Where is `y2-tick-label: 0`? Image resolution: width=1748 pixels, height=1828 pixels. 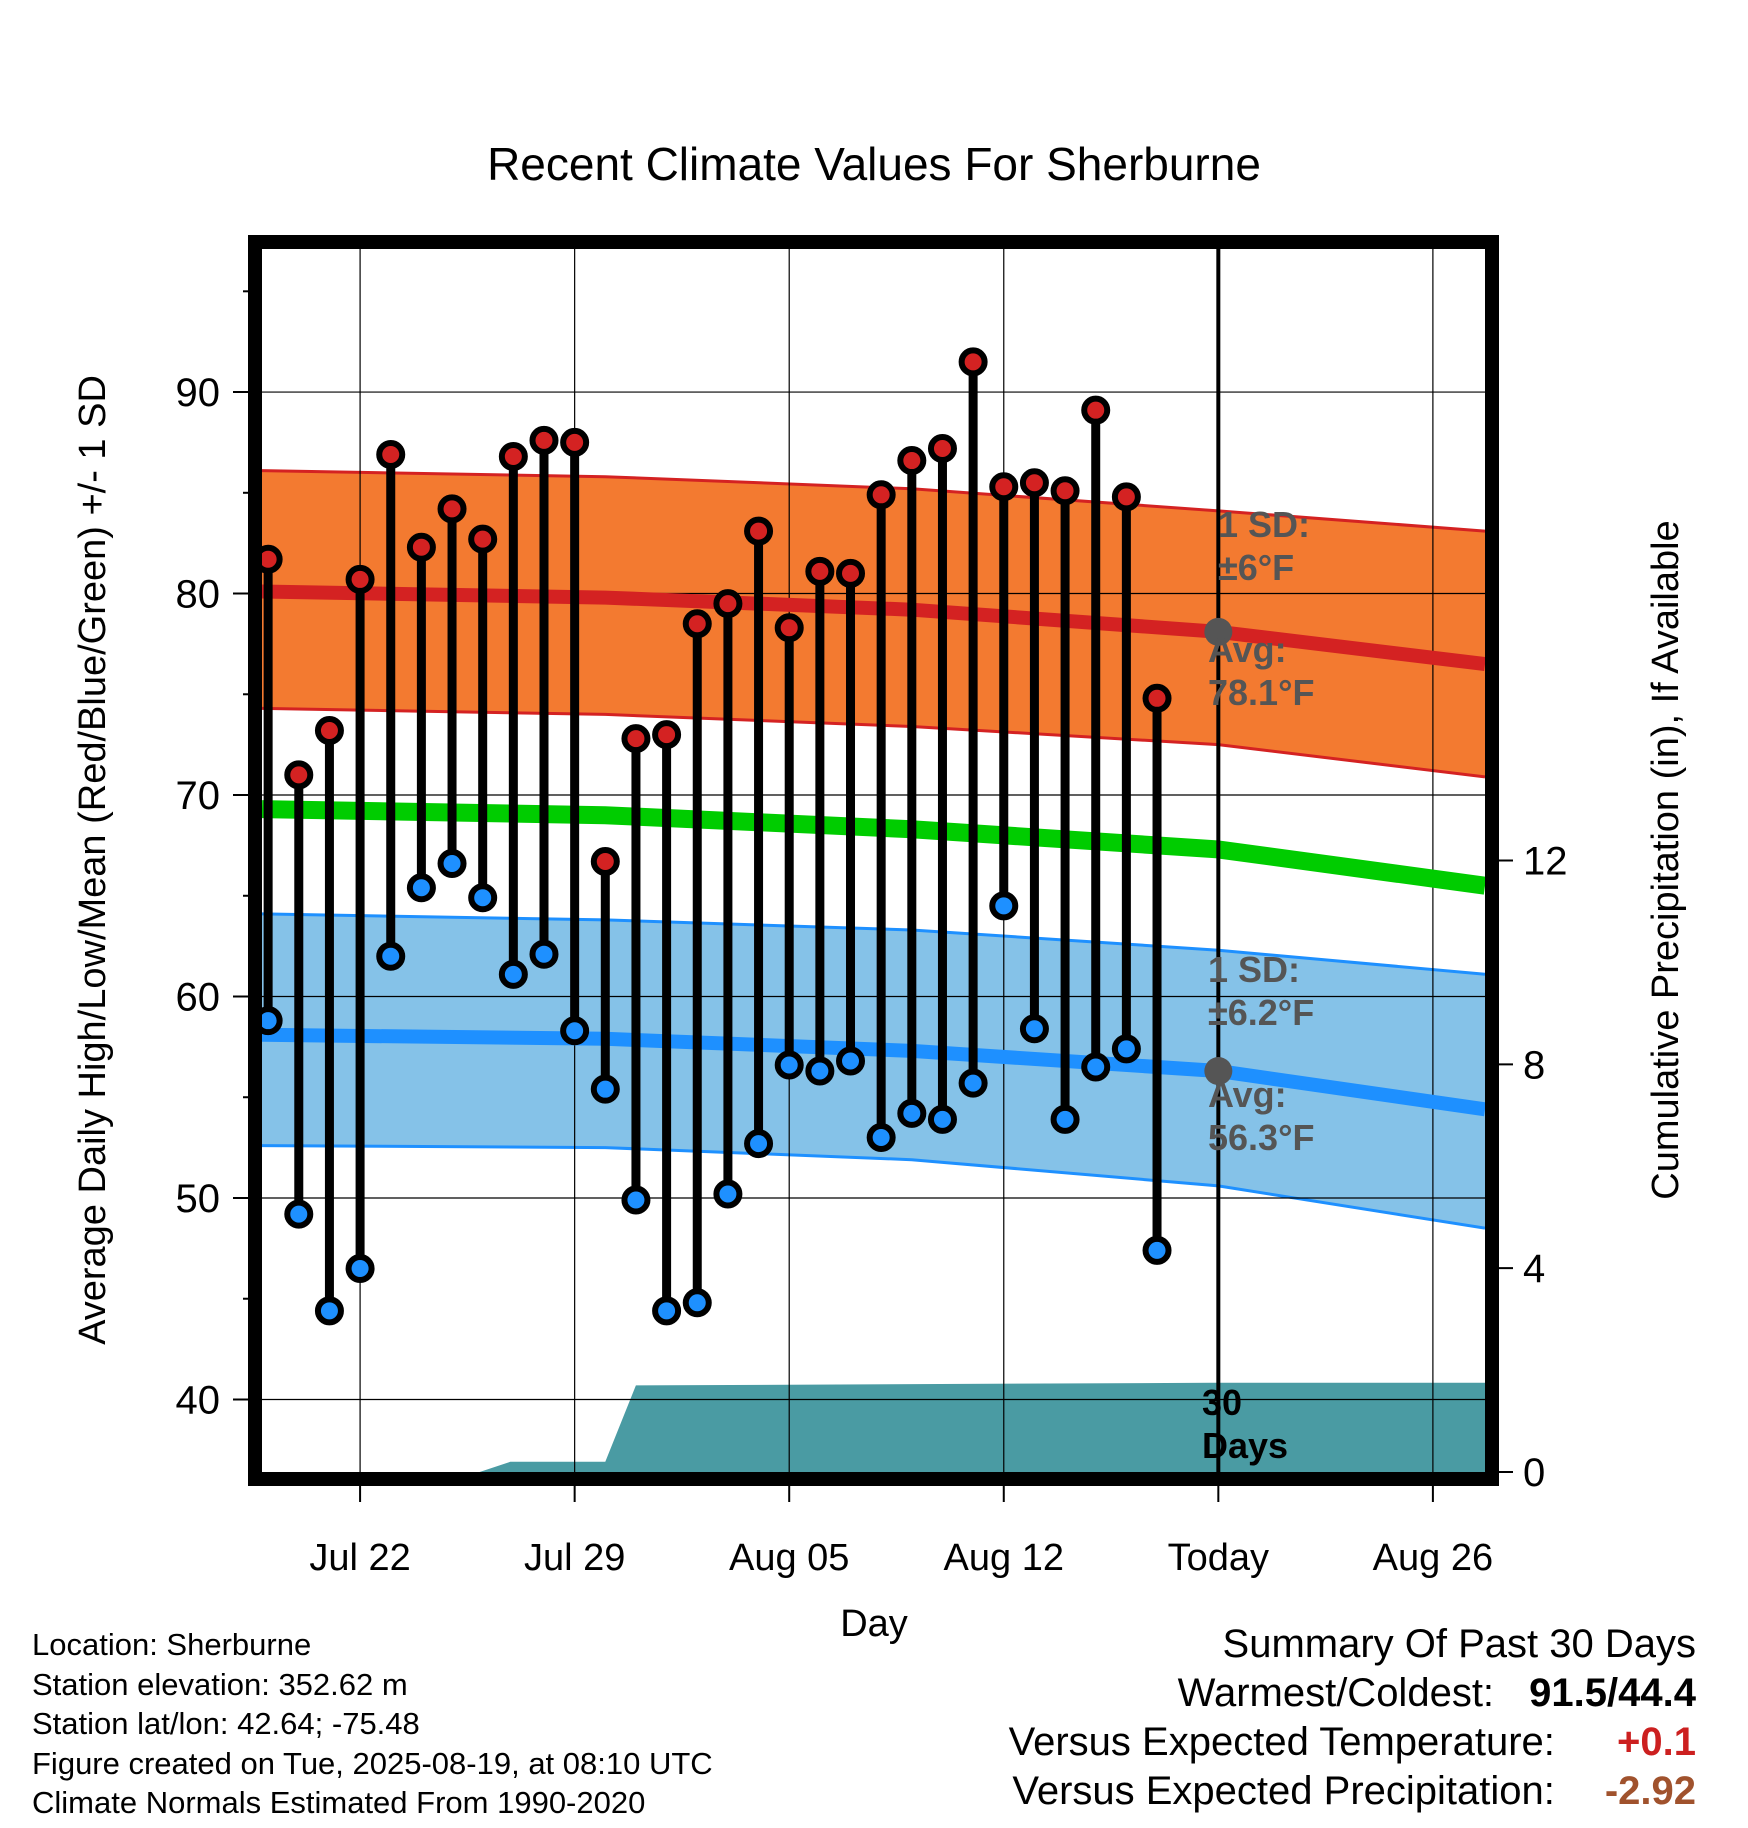
y2-tick-label: 0 is located at coordinates (1534, 1473).